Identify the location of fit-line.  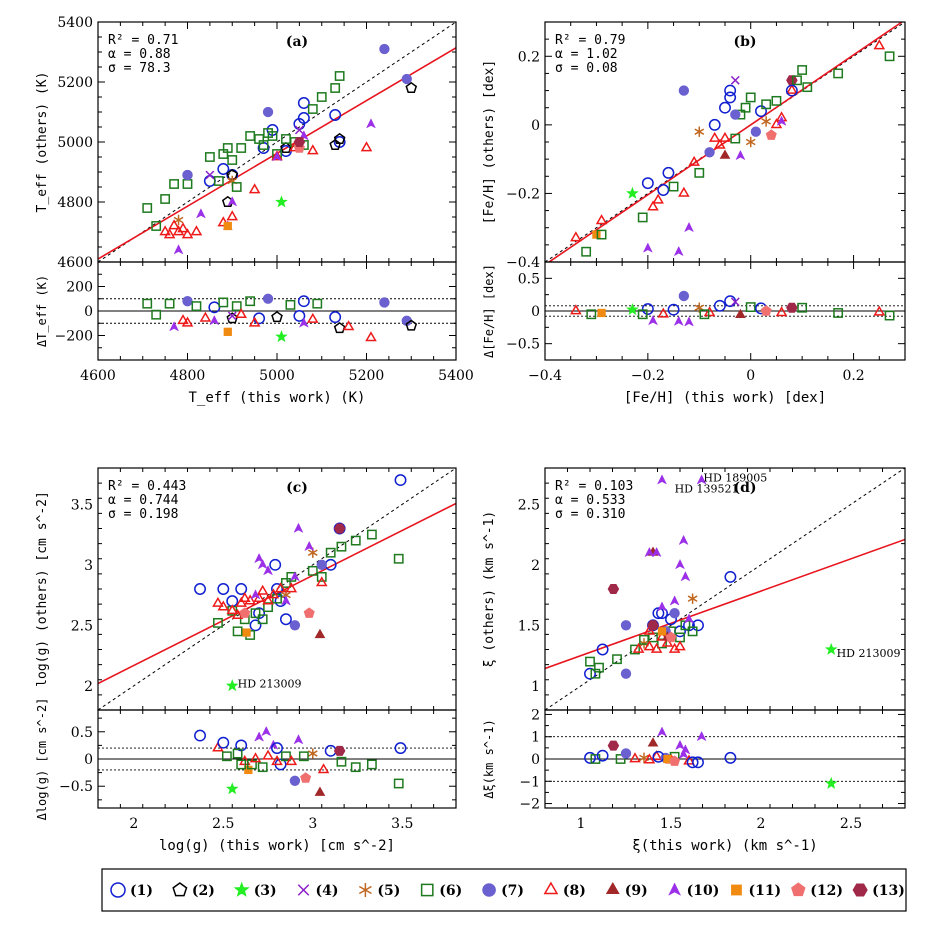
(725, 604).